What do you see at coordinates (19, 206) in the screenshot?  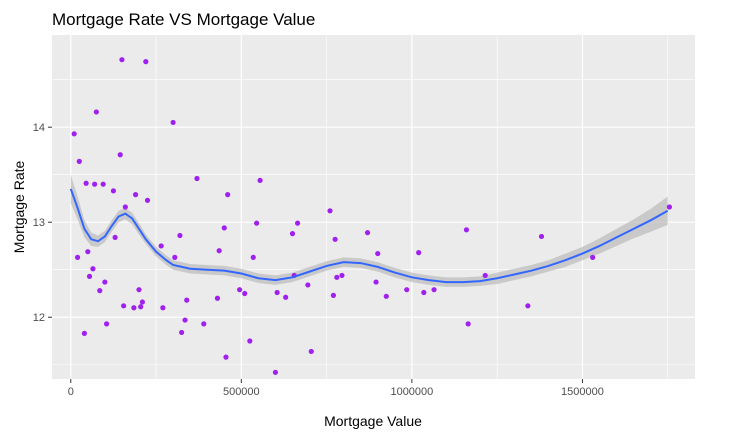 I see `y-axis-title: Mortgage Rate` at bounding box center [19, 206].